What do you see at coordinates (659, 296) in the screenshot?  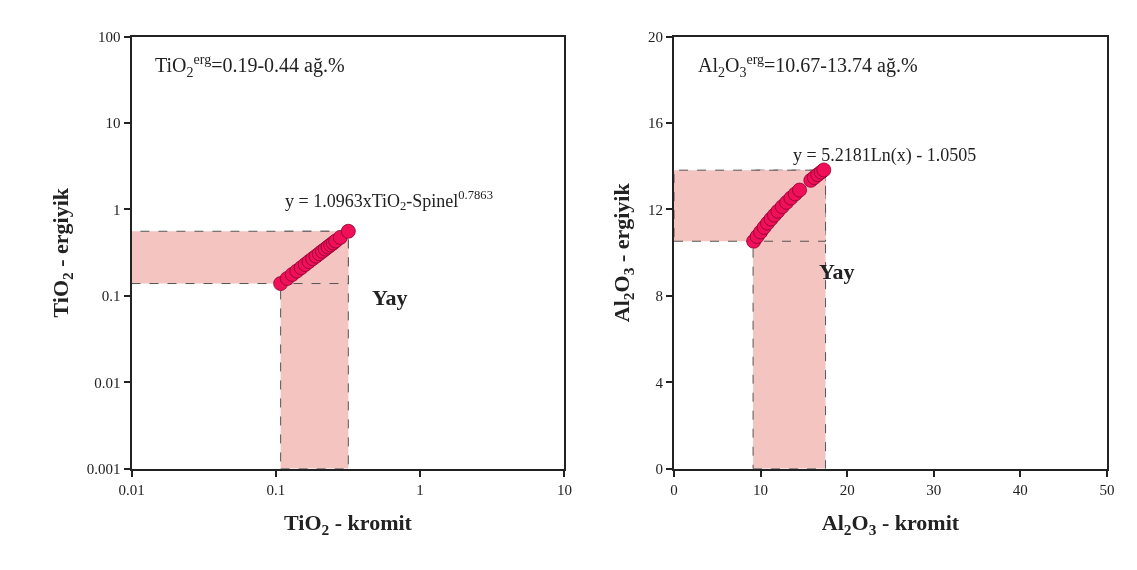 I see `y-tick-label: 8` at bounding box center [659, 296].